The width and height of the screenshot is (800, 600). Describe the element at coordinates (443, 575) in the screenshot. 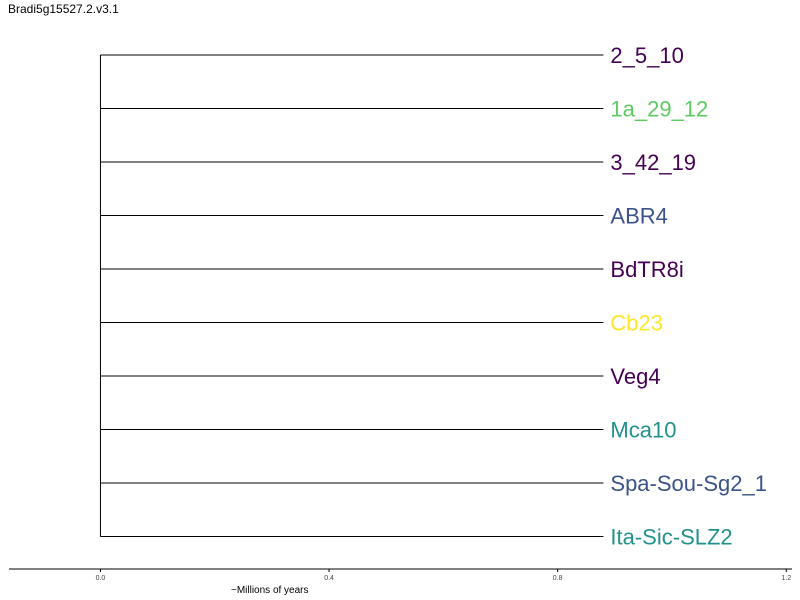

I see `x-axis-ticks: 0.0 0.4 0.8 1.2` at that location.